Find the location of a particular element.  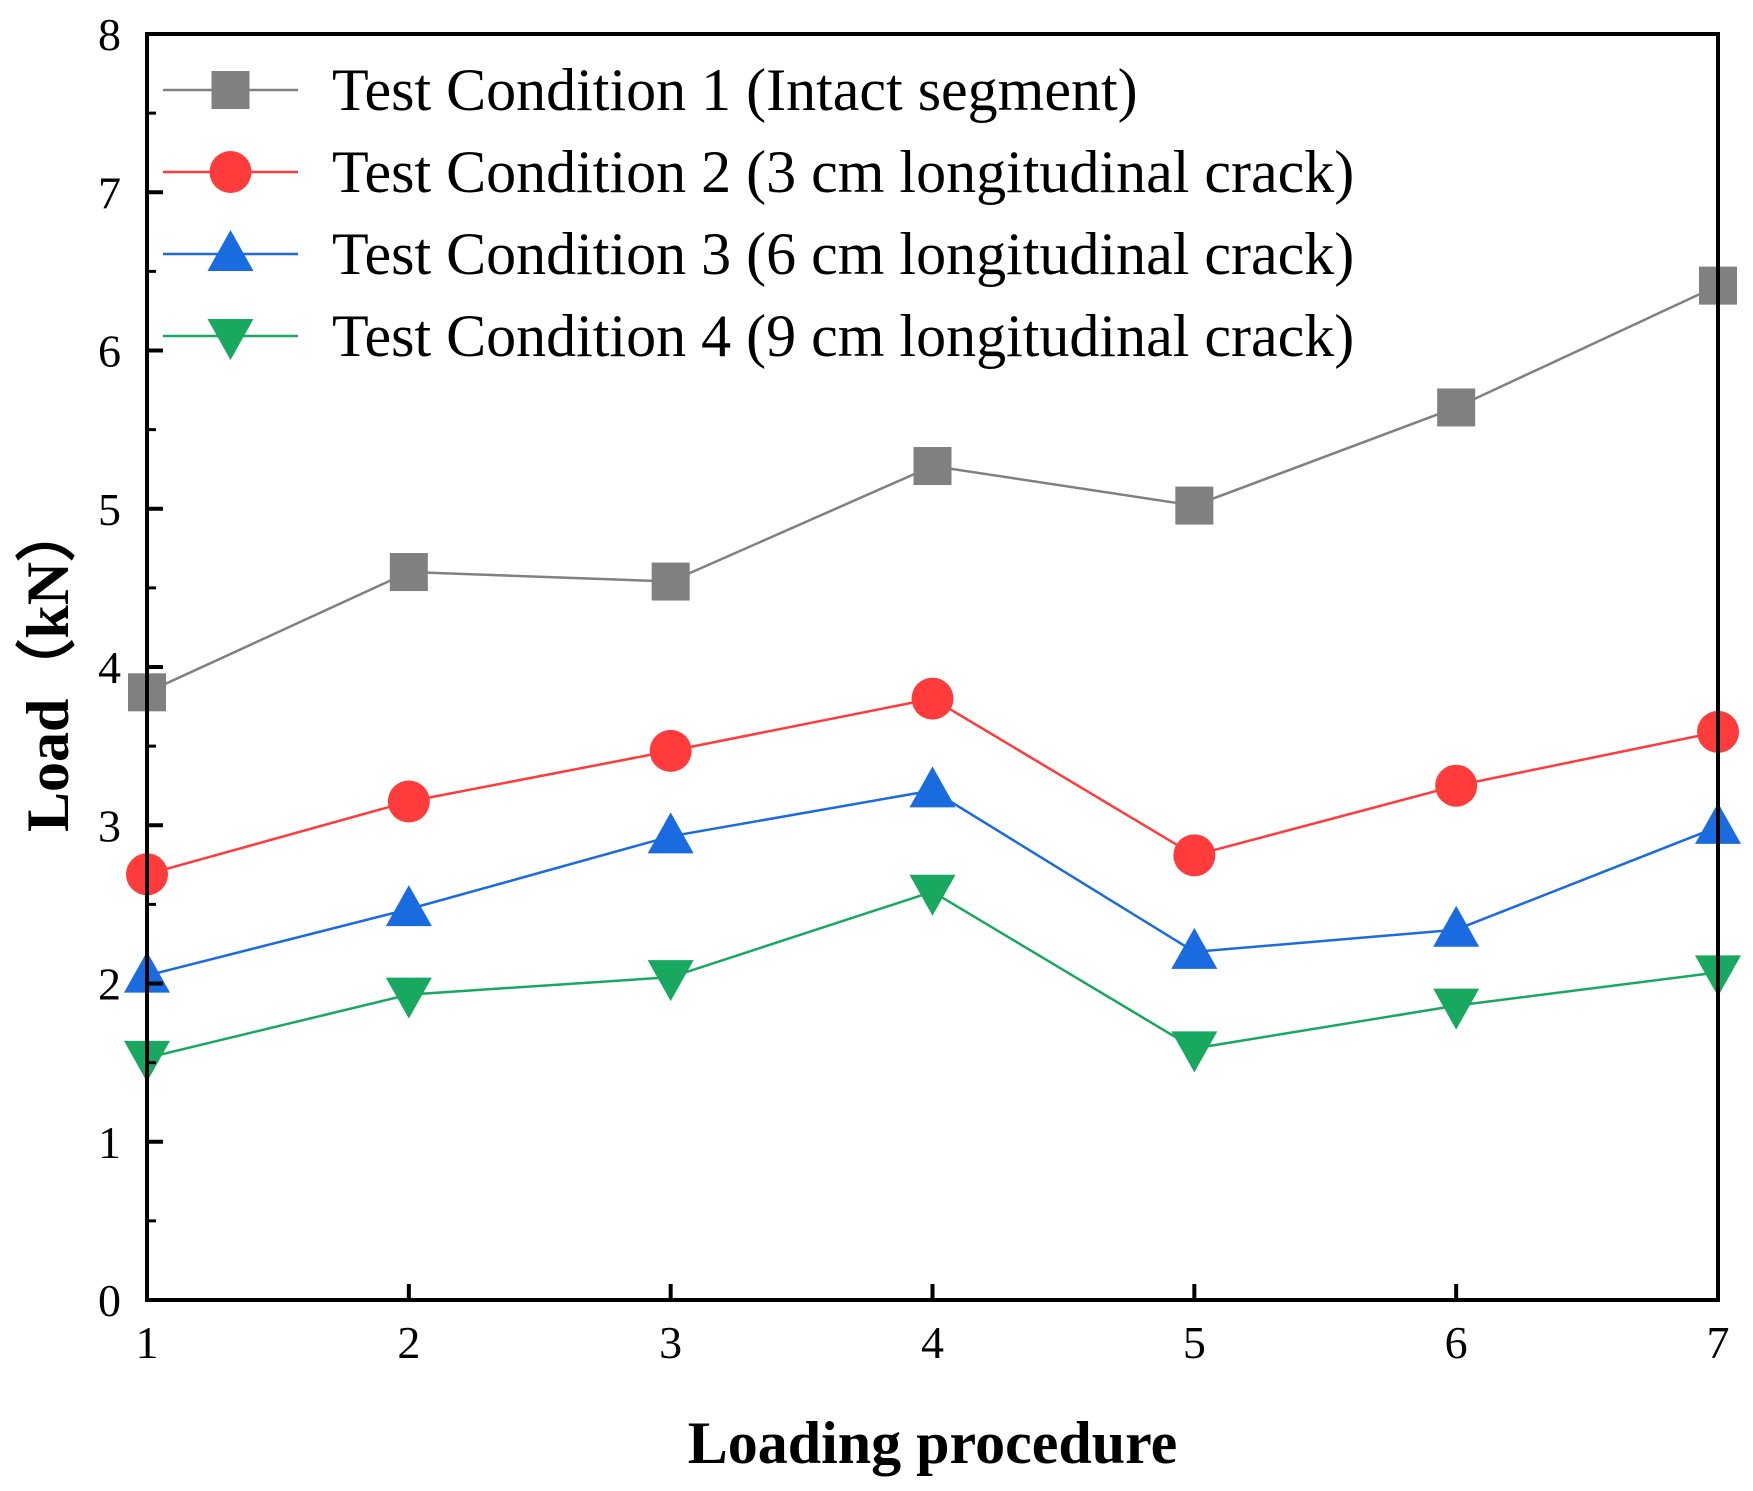

legend-label: Test Condition 1 (Intact segment) is located at coordinates (735, 90).